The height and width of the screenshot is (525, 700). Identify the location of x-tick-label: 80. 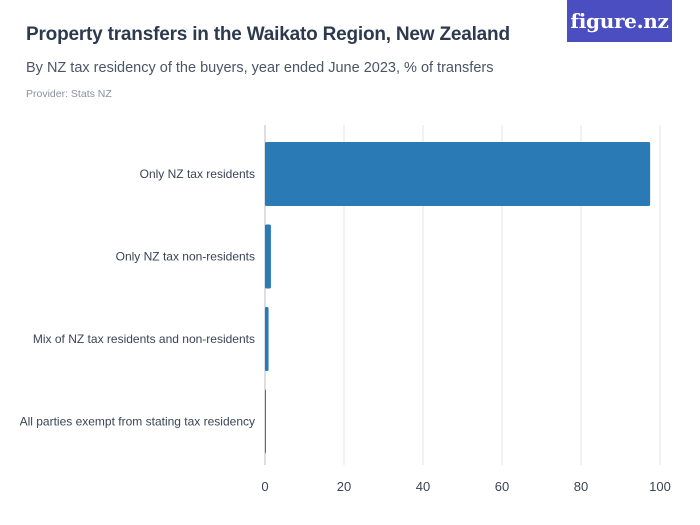
(581, 486).